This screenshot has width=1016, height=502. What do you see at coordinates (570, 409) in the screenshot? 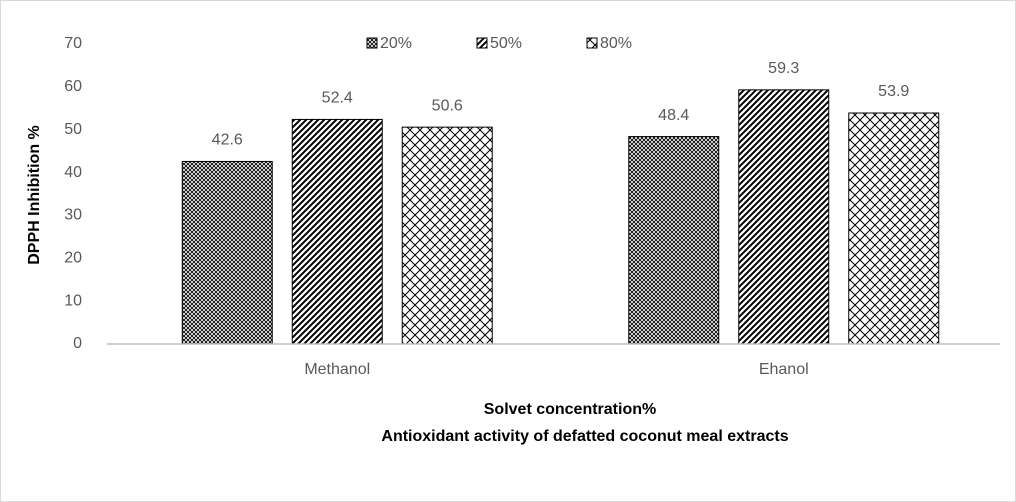
I see `x-axis-label: Solvet concentration%` at bounding box center [570, 409].